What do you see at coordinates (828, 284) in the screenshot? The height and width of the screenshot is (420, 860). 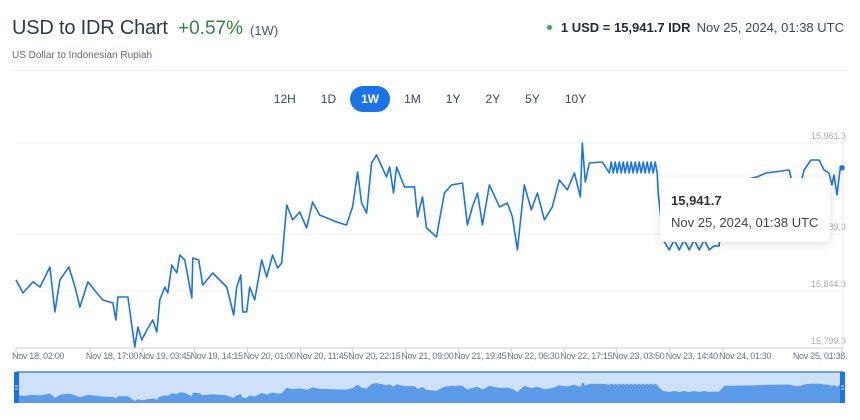 I see `y-tick-label: 15,844.3` at bounding box center [828, 284].